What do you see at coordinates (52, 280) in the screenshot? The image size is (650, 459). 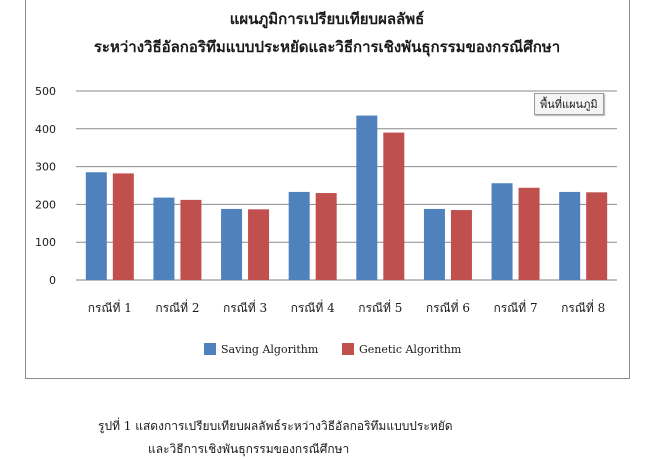 I see `y-tick-label: 0` at bounding box center [52, 280].